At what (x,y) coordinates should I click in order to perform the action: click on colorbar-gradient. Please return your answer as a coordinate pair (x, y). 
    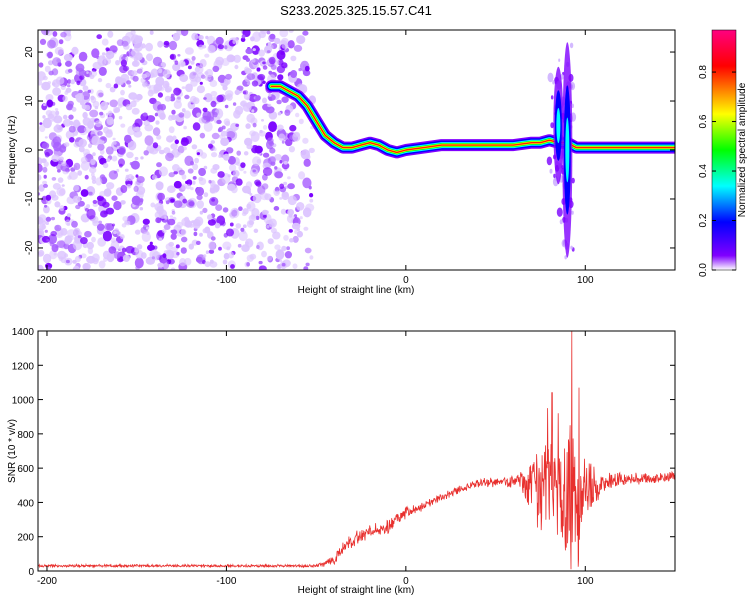
    Looking at the image, I should click on (724, 150).